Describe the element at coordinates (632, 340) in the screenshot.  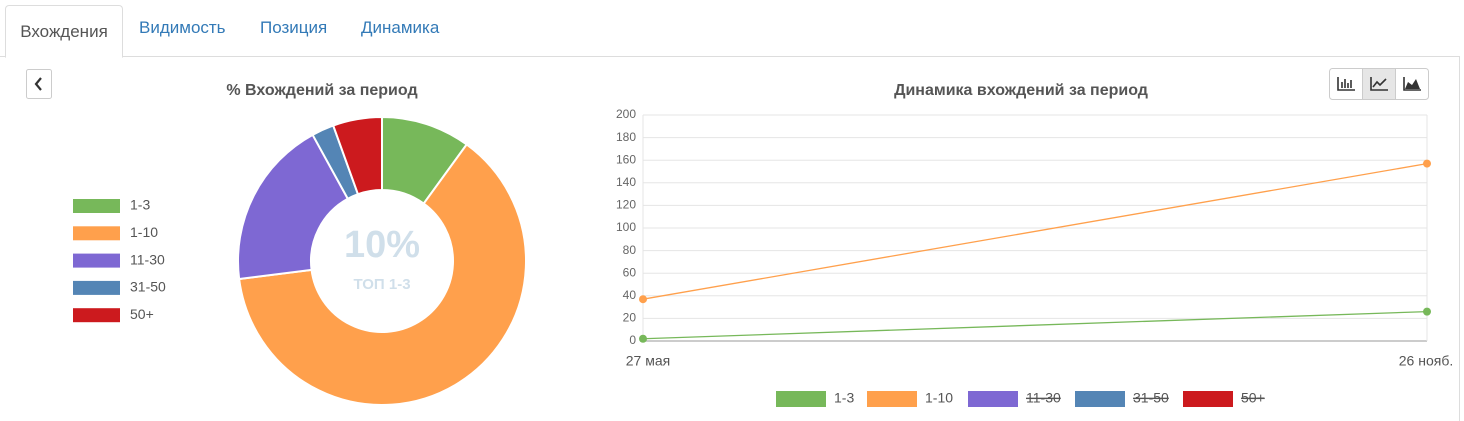
I see `y-tick-label: 0` at that location.